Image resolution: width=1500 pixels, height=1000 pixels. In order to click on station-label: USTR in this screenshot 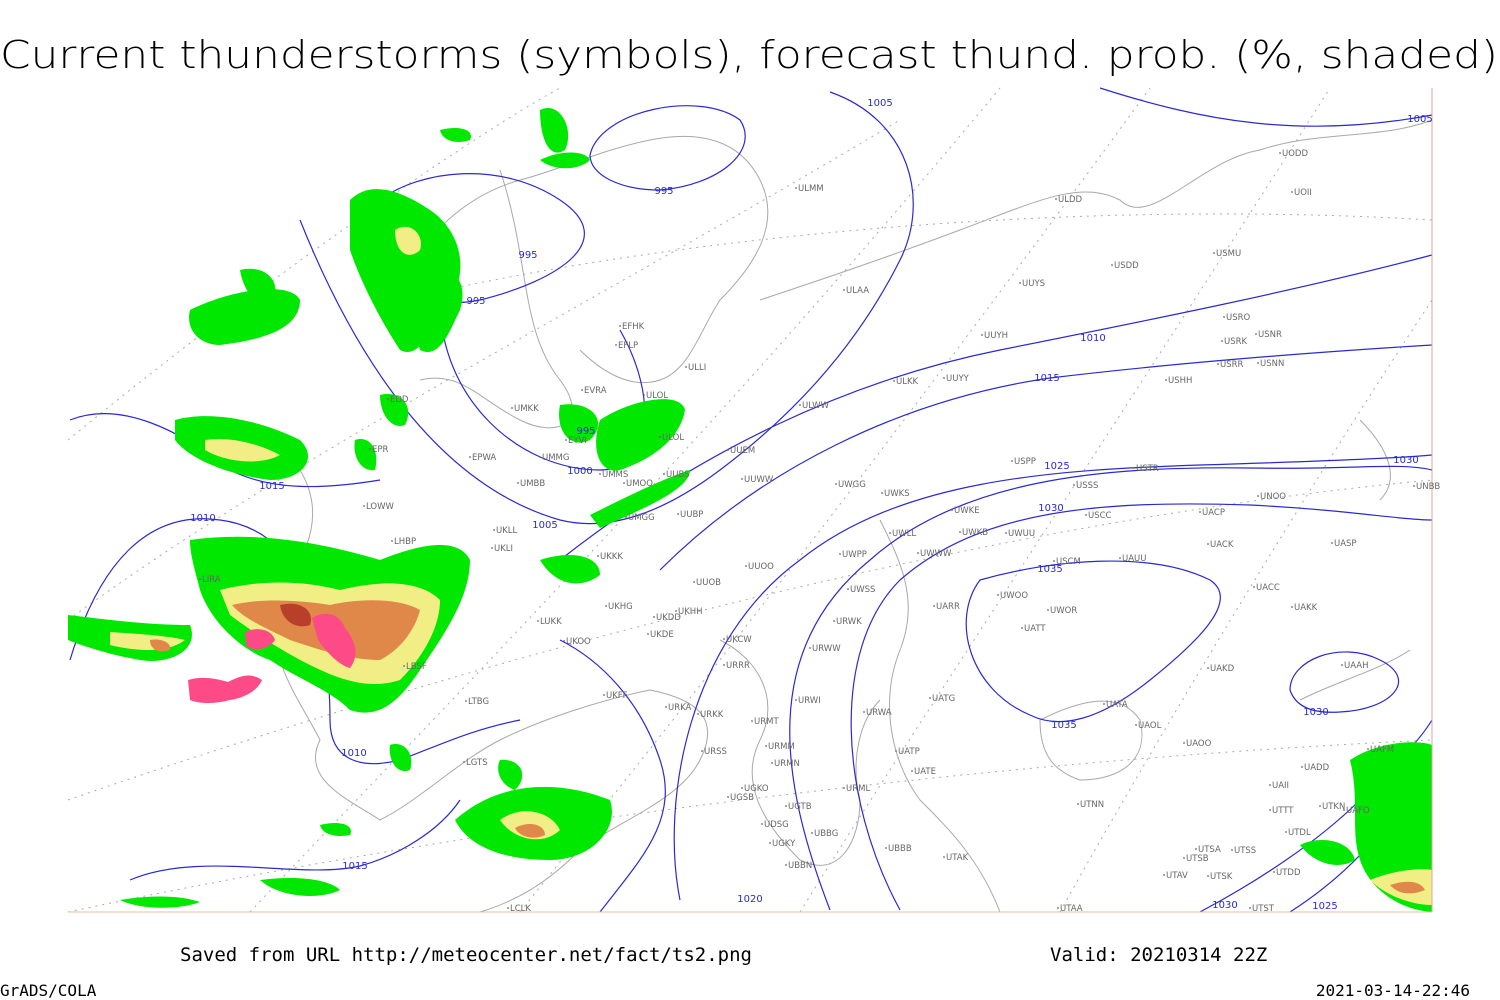, I will do `click(1147, 469)`.